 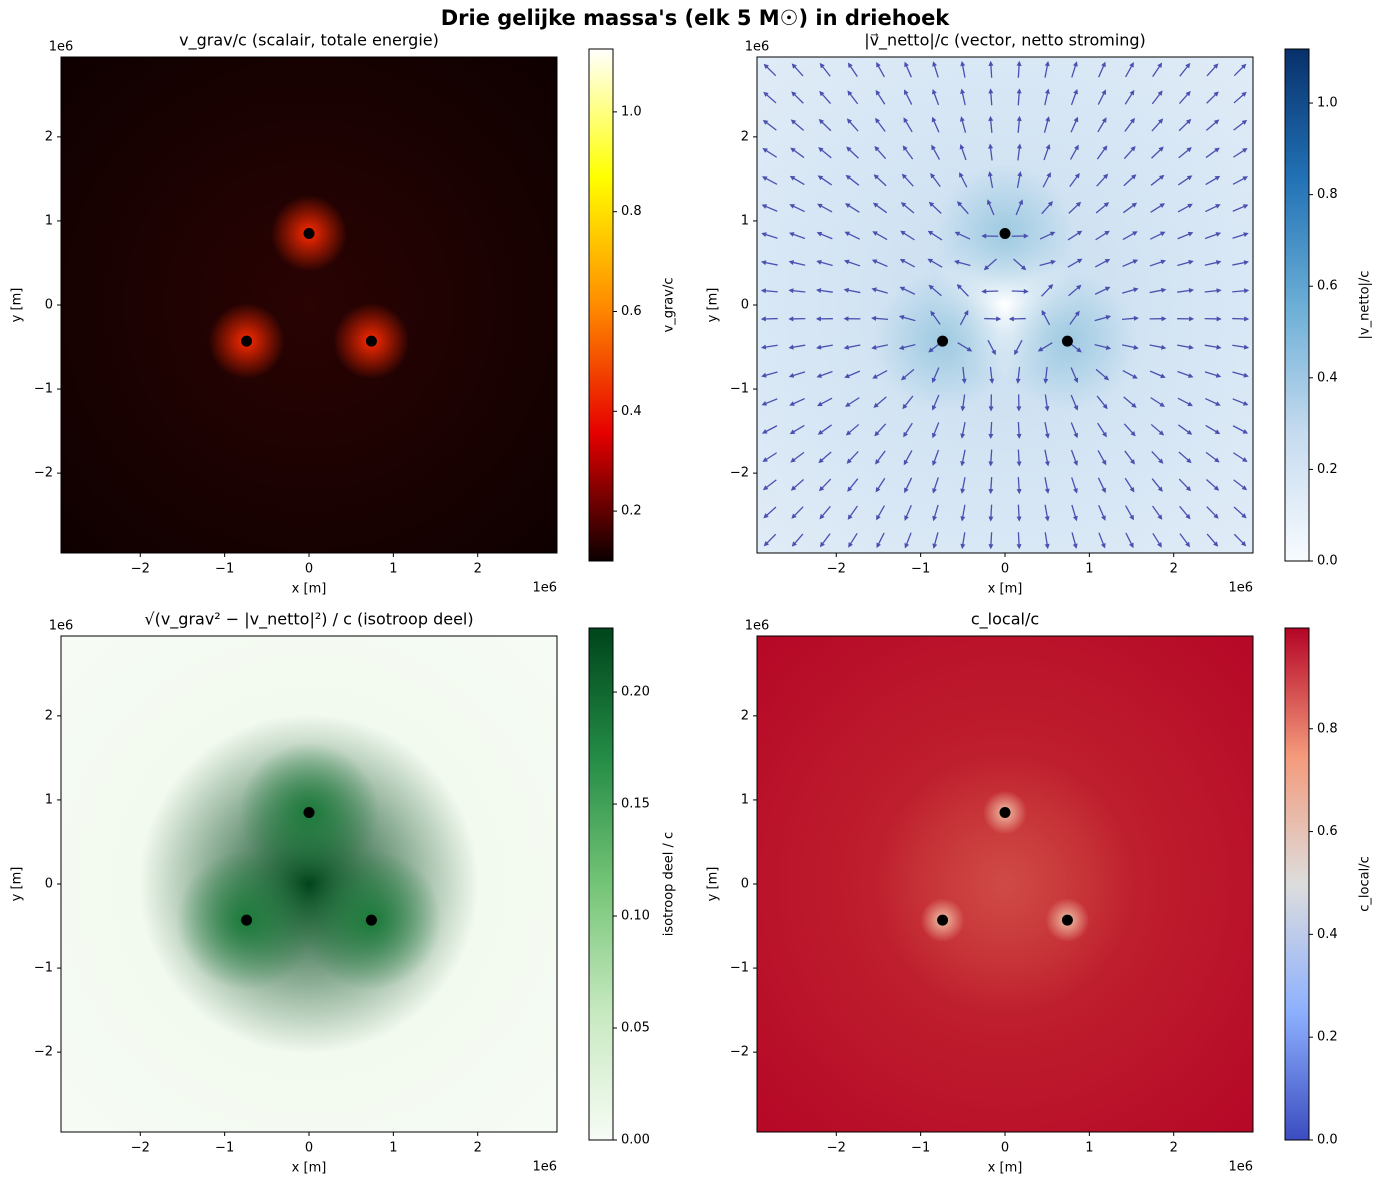 What do you see at coordinates (140, 569) in the screenshot?
I see `x-tick-label: −2` at bounding box center [140, 569].